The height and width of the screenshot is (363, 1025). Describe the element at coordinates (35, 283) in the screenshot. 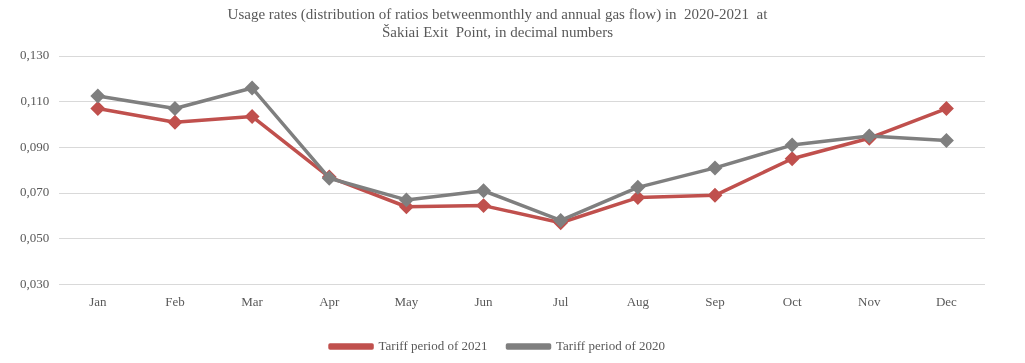

I see `y-tick-label: 0,030` at that location.